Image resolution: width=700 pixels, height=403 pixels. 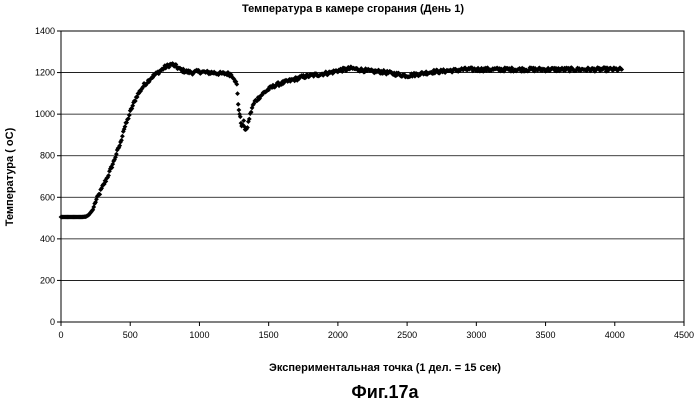 I want to click on y-tick-label: 400, so click(x=47, y=239).